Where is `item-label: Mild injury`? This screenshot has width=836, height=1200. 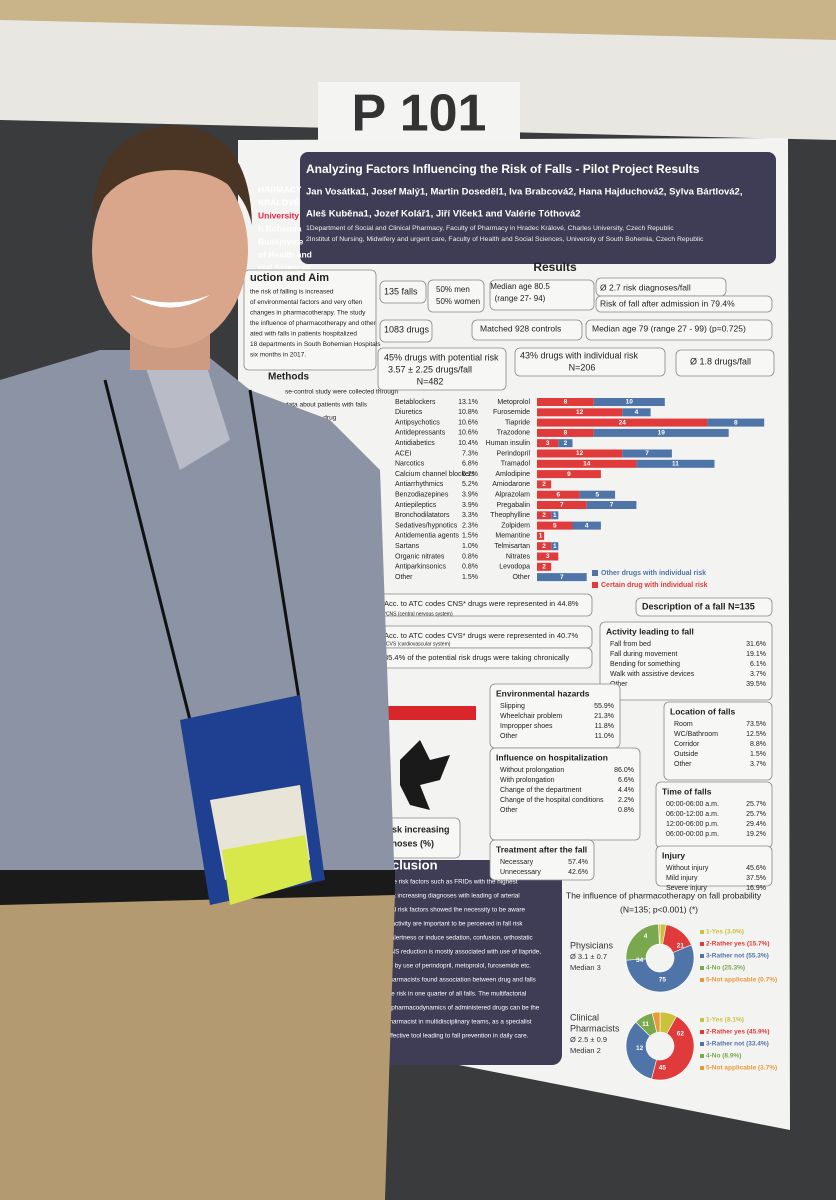 item-label: Mild injury is located at coordinates (682, 878).